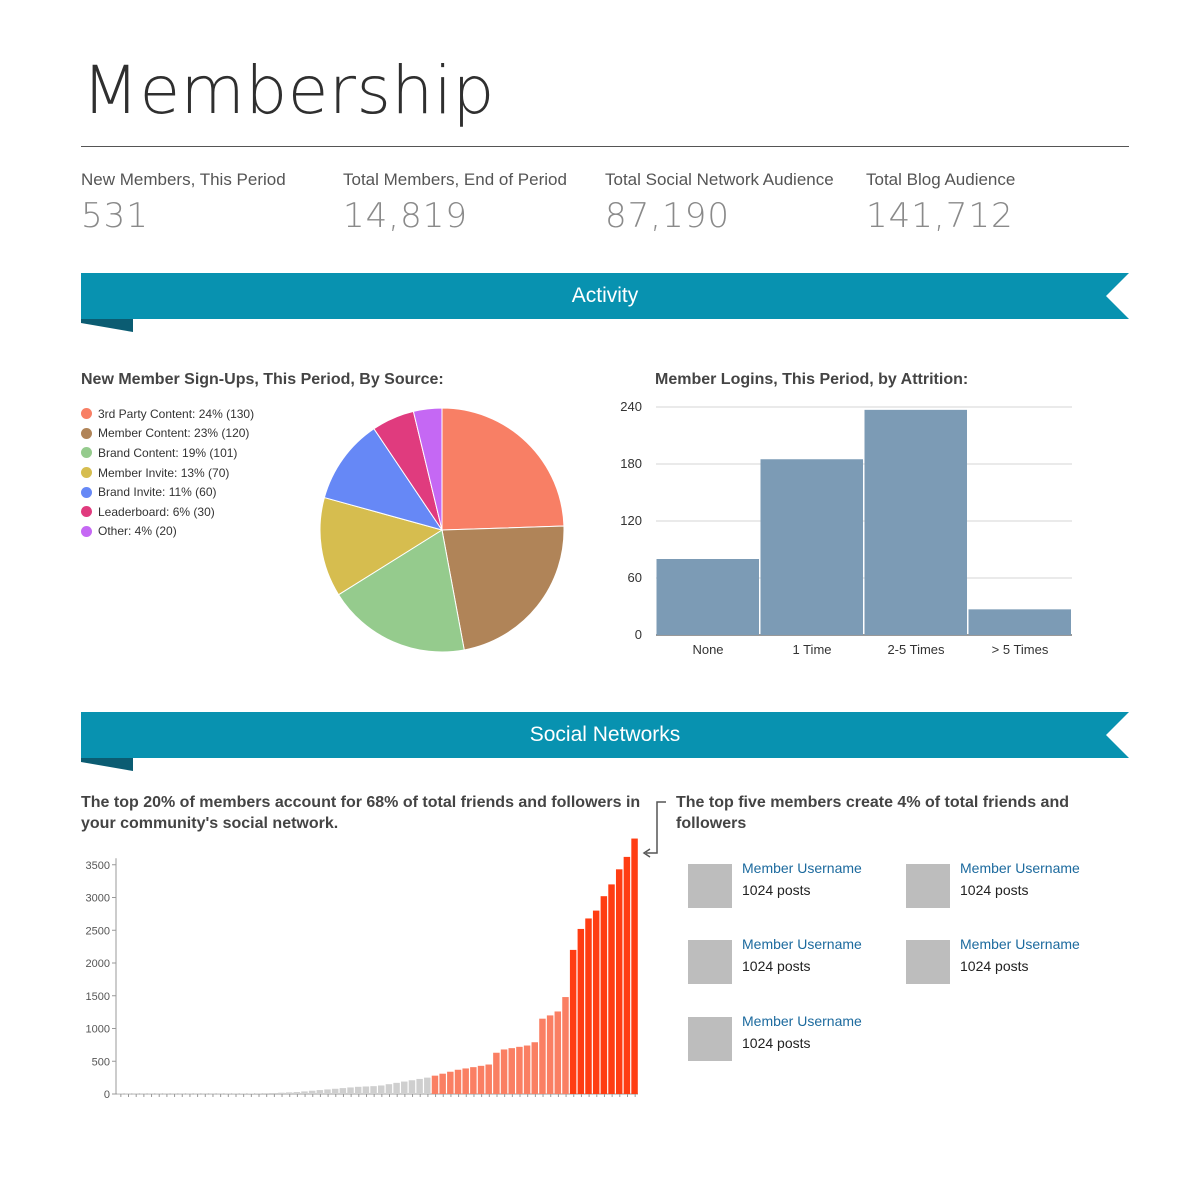  I want to click on logins-bar-chart: 0 60 120 180 240 None 1 Time 2-5 Times > 5 Times, so click(846, 528).